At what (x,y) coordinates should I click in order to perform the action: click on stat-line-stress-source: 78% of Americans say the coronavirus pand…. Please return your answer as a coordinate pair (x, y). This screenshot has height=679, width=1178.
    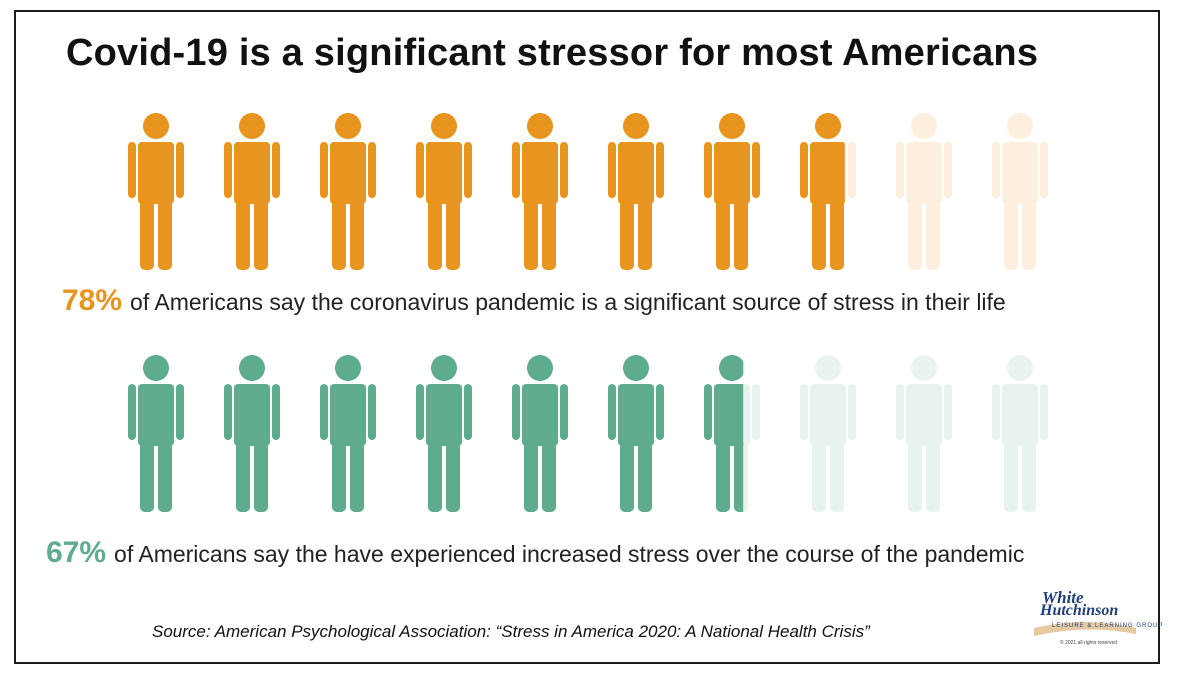
    Looking at the image, I should click on (534, 301).